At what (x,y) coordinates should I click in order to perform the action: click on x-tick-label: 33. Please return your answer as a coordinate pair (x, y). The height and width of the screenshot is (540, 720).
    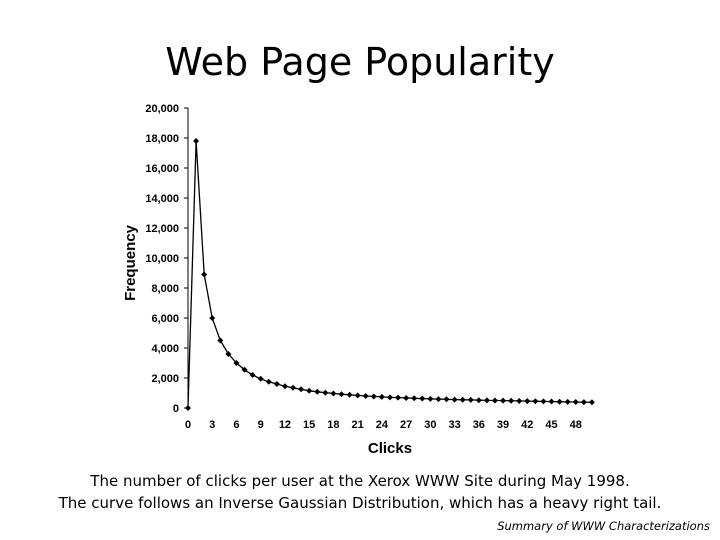
    Looking at the image, I should click on (454, 425).